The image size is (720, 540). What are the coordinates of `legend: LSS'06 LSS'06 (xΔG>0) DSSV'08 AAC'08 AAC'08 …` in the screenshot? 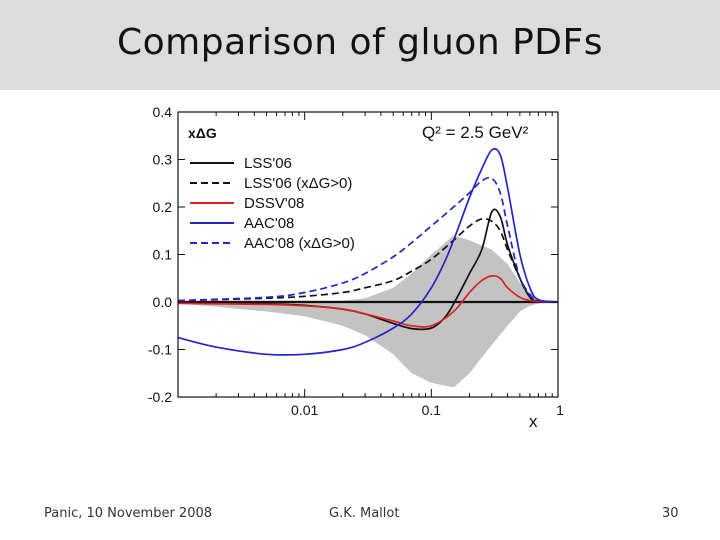 It's located at (272, 203).